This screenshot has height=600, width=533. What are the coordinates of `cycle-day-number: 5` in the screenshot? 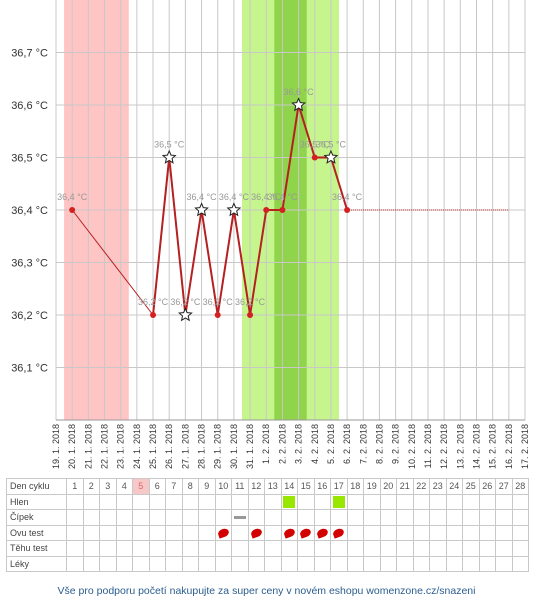 It's located at (141, 486).